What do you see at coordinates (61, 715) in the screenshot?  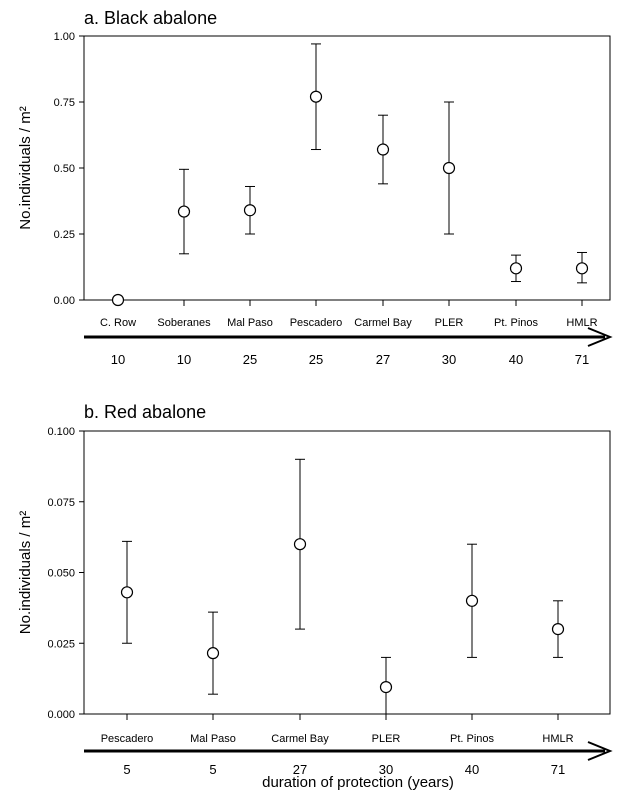 I see `y-tick-label: 0.000` at bounding box center [61, 715].